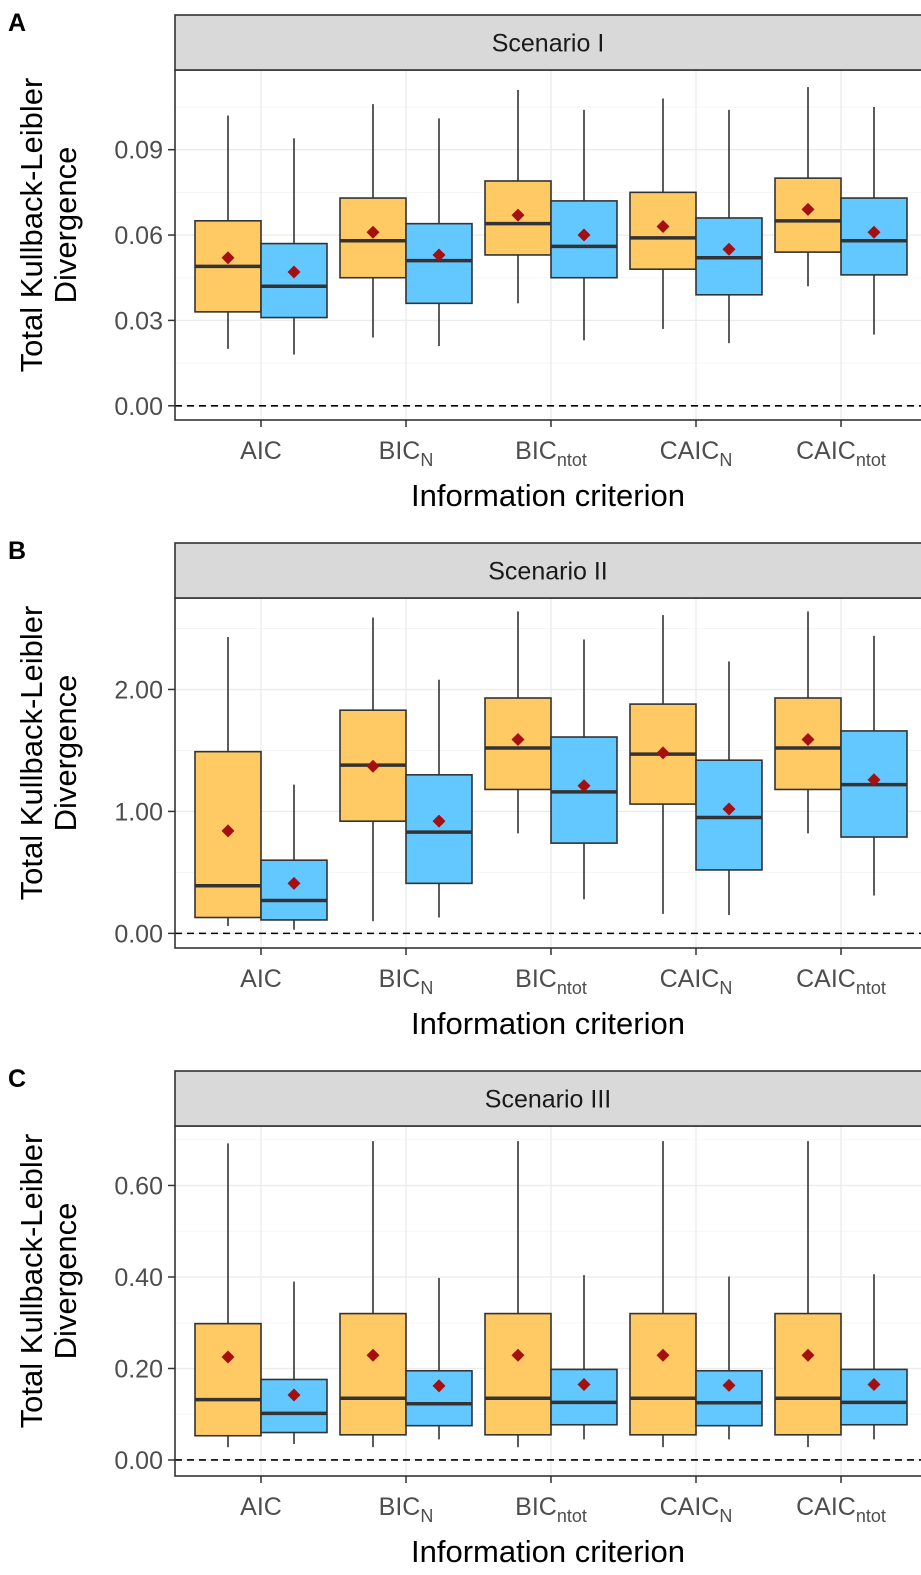 This screenshot has width=921, height=1575. I want to click on y-tick-label: 0.03, so click(138, 321).